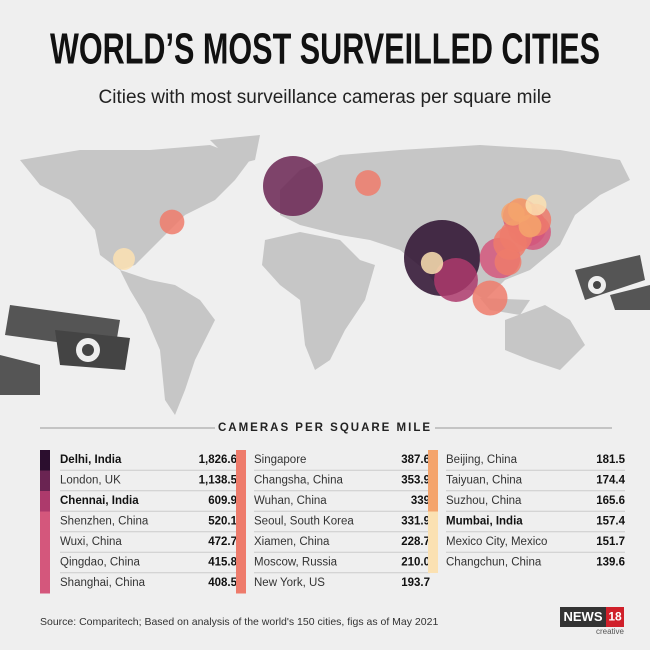 The width and height of the screenshot is (650, 650). Describe the element at coordinates (65, 350) in the screenshot. I see `camera-left` at that location.